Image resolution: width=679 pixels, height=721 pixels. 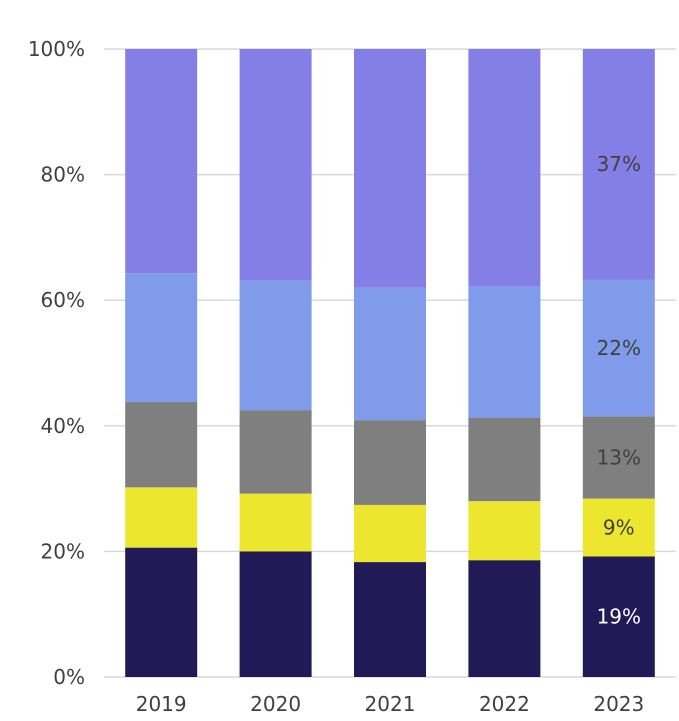 I want to click on data-label: 22%, so click(x=619, y=348).